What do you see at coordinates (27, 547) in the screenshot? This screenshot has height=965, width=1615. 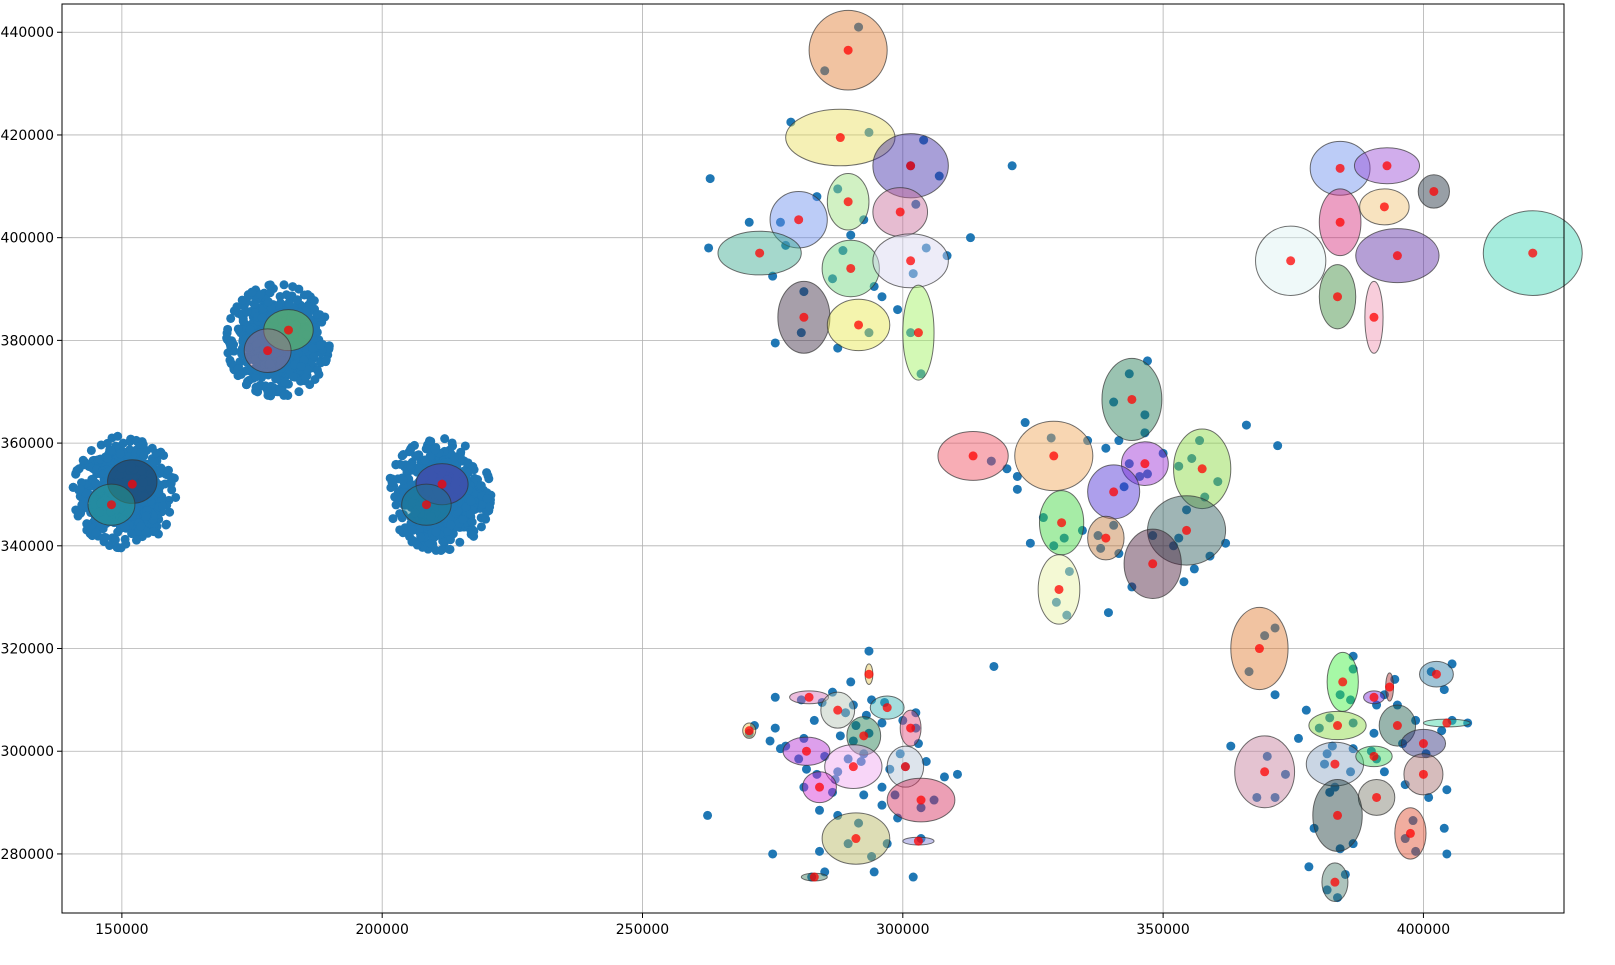 I see `y-tick-label: 340000` at bounding box center [27, 547].